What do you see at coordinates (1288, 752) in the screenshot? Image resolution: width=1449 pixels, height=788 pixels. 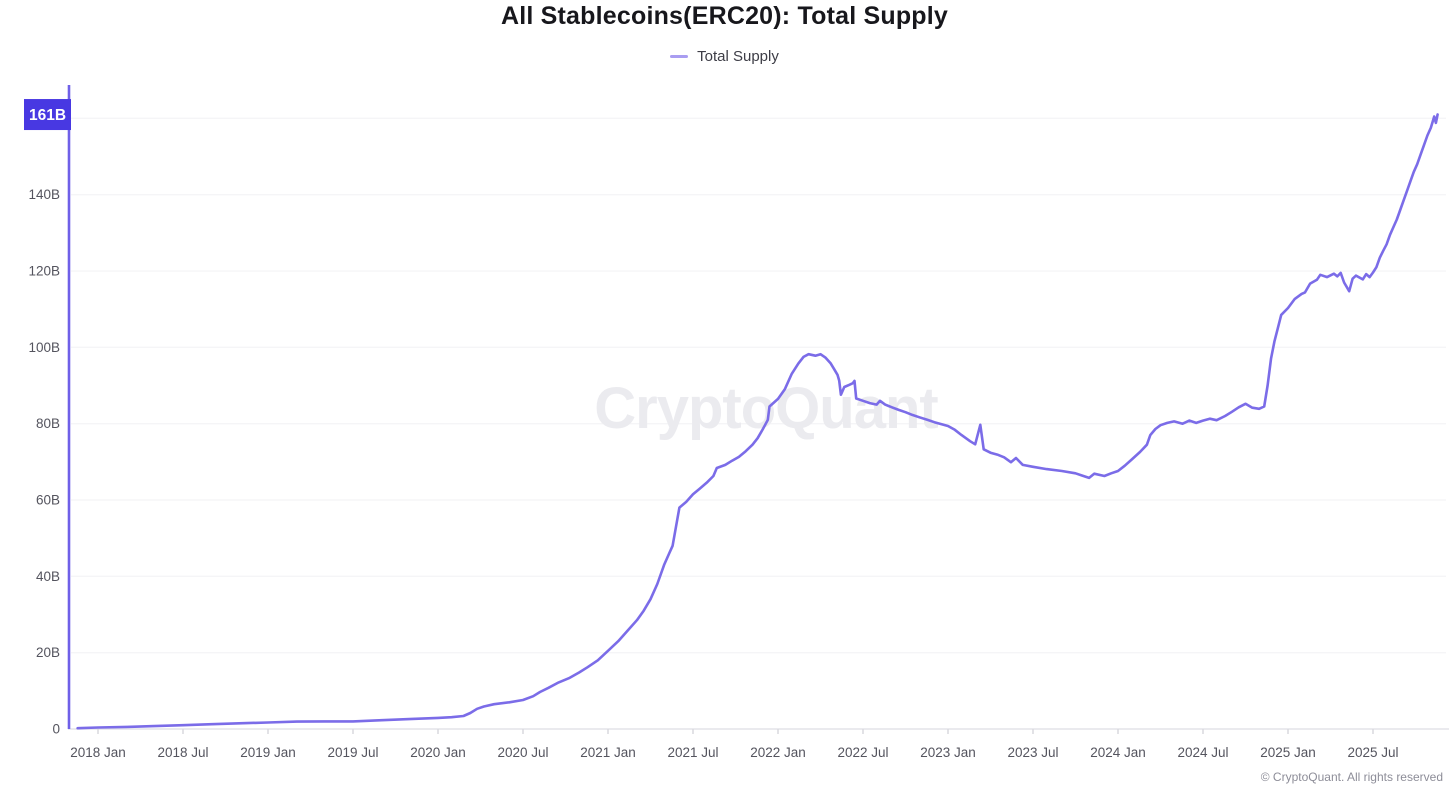 I see `x-axis-label: 2025 Jan` at bounding box center [1288, 752].